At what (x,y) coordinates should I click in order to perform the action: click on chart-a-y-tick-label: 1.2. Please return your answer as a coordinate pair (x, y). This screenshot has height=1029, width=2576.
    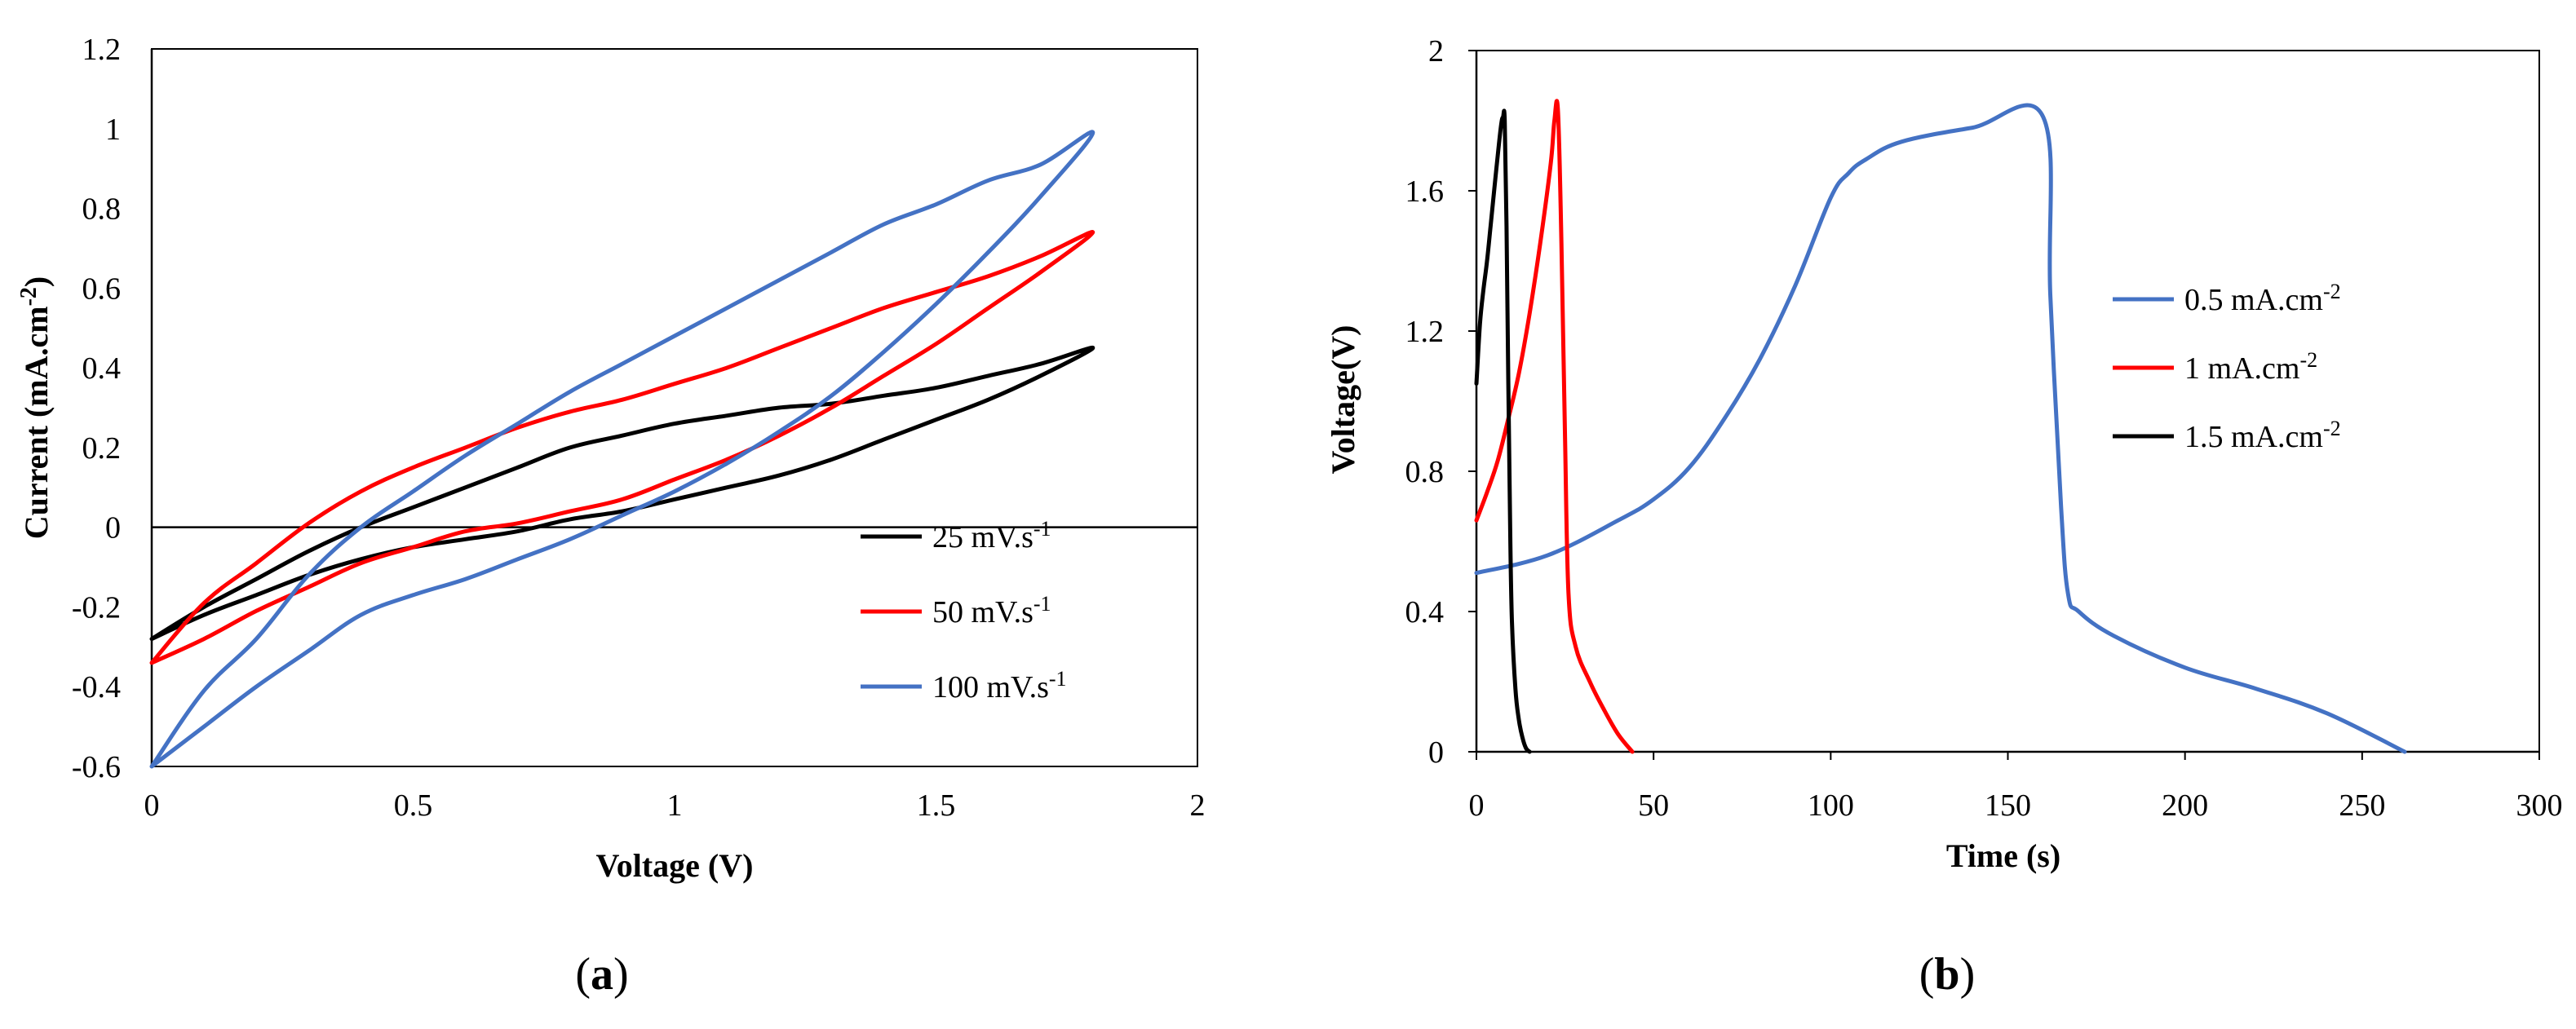
    Looking at the image, I should click on (102, 50).